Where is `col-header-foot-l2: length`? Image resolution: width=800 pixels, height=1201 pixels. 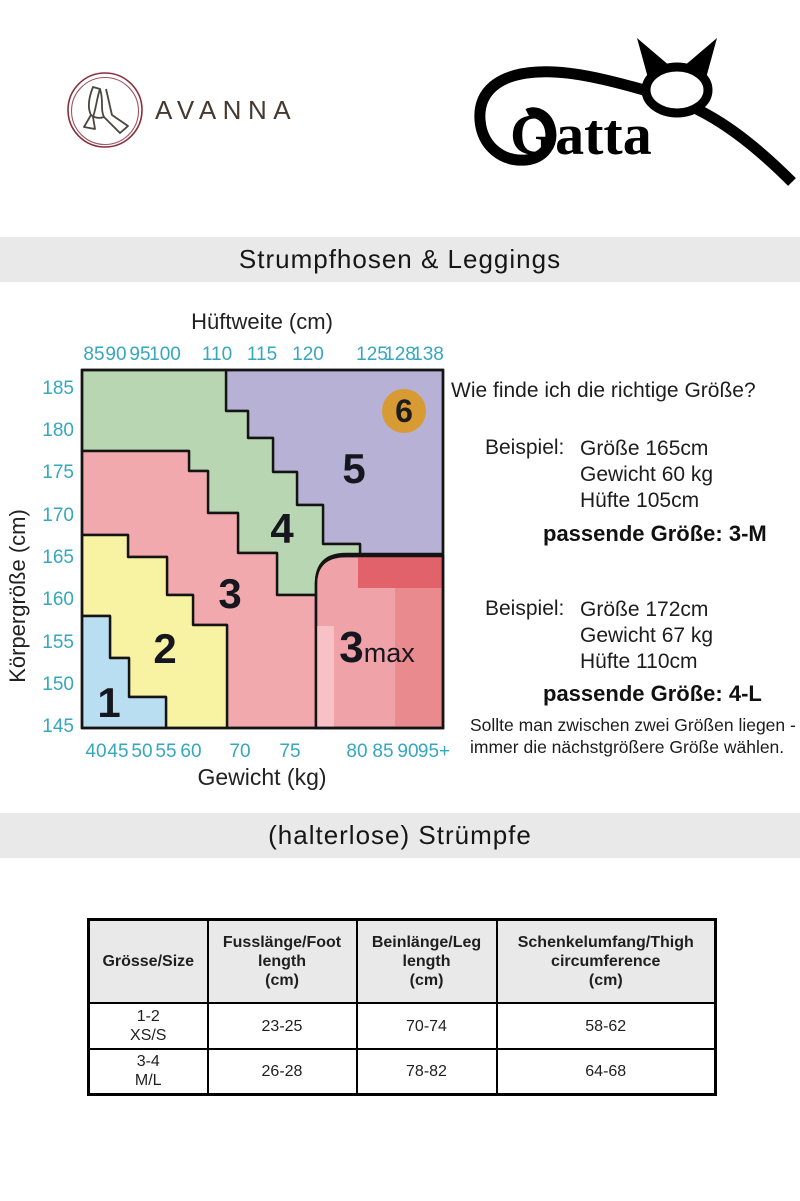 col-header-foot-l2: length is located at coordinates (282, 961).